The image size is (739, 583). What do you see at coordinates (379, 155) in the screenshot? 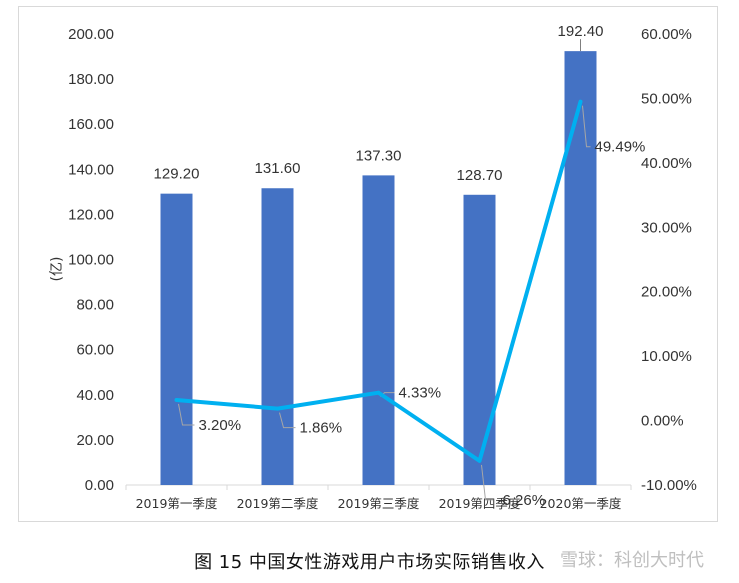
I see `bar-value-label: 137.30` at bounding box center [379, 155].